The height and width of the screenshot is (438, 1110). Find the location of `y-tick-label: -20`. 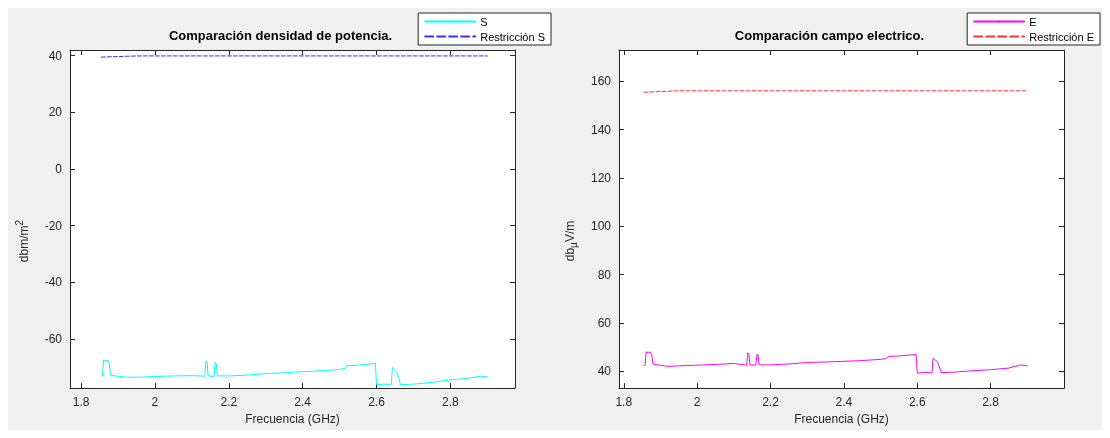

y-tick-label: -20 is located at coordinates (53, 225).